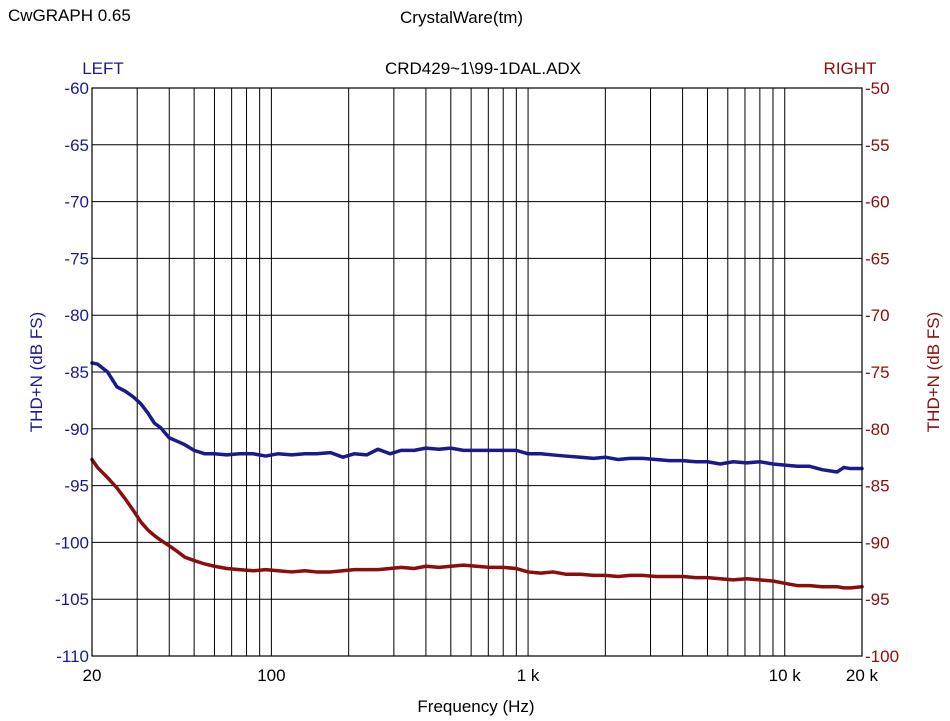  Describe the element at coordinates (76, 258) in the screenshot. I see `left-tick-label: -75` at that location.